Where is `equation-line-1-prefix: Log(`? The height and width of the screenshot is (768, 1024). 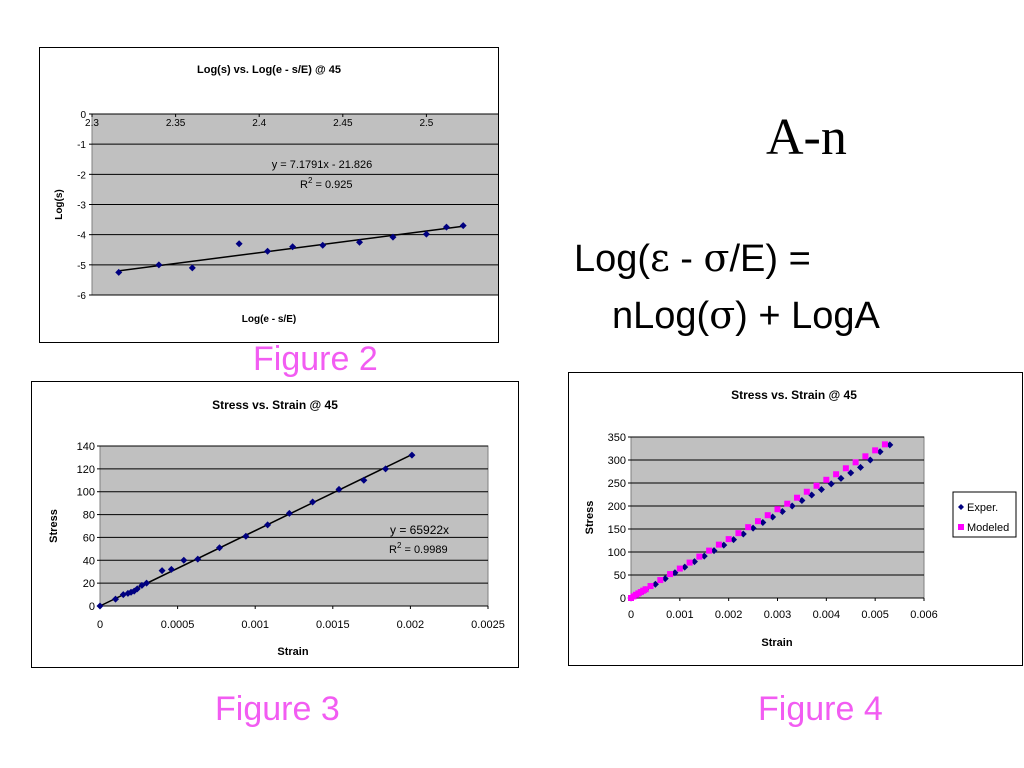
equation-line-1-prefix: Log( is located at coordinates (612, 259).